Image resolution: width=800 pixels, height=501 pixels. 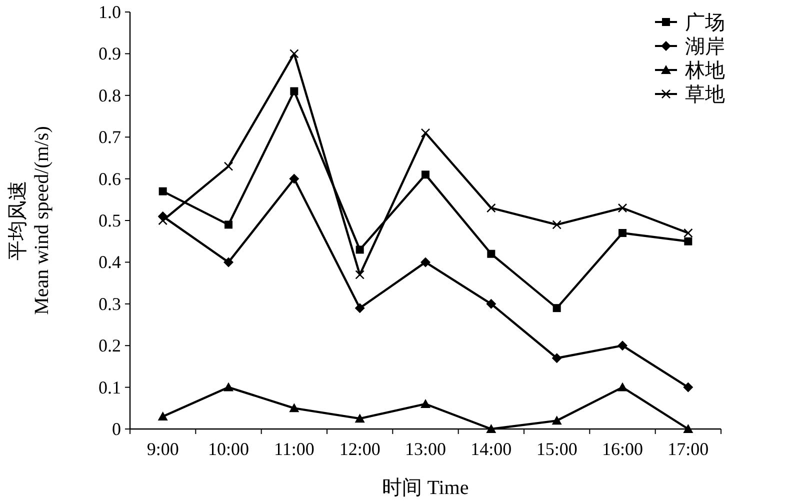 I want to click on x-tick-label: 11:00, so click(x=294, y=449).